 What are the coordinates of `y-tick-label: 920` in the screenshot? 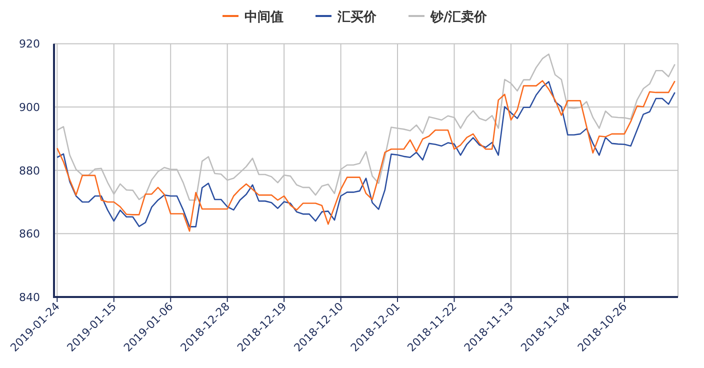 It's located at (29, 44).